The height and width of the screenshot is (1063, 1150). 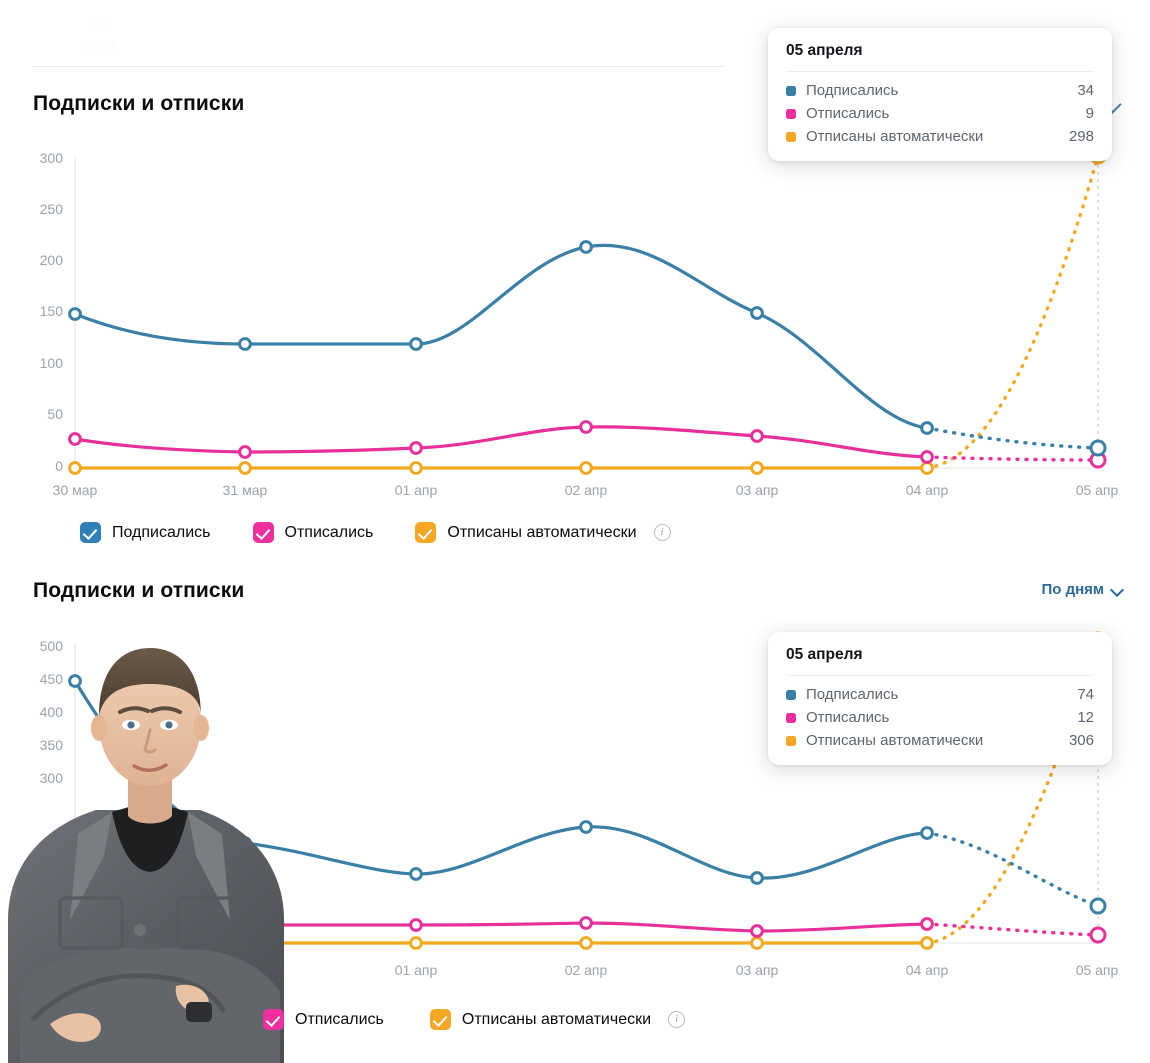 What do you see at coordinates (128, 997) in the screenshot?
I see `arm-seam` at bounding box center [128, 997].